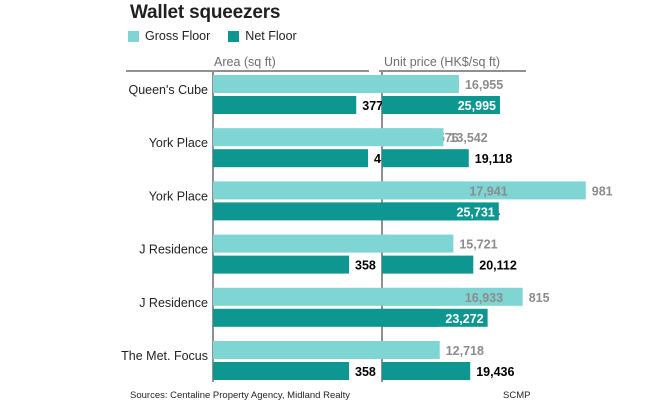 Image resolution: width=652 pixels, height=405 pixels. Describe the element at coordinates (221, 36) in the screenshot. I see `legend: Gross Floor Net Floor` at that location.